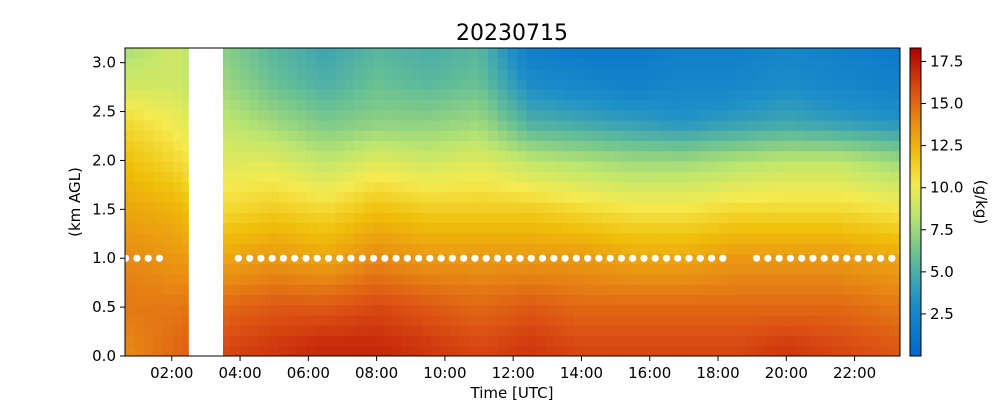 The image size is (1000, 404). Describe the element at coordinates (104, 307) in the screenshot. I see `y-tick-label: 0.5` at that location.